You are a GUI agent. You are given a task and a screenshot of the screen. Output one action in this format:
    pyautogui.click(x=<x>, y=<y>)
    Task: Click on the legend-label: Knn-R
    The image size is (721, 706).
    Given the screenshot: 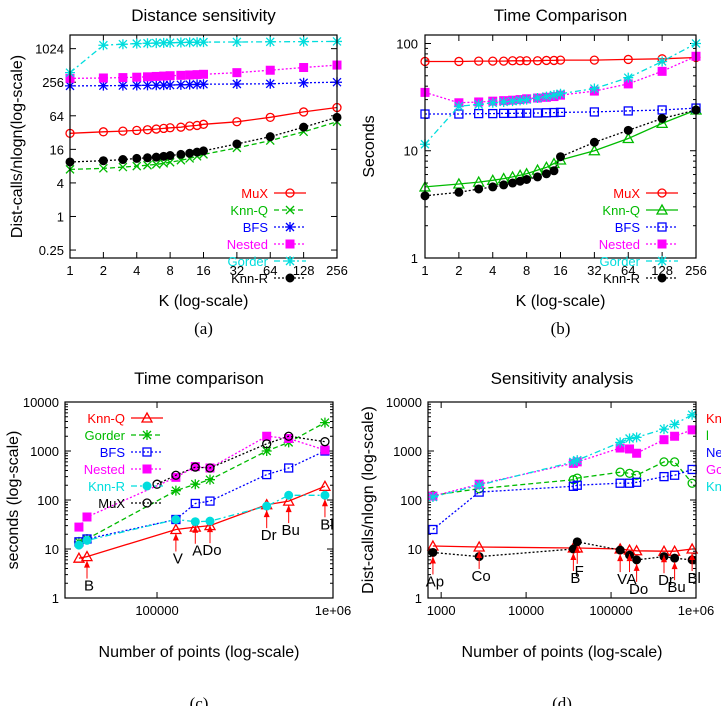 What is the action you would take?
    pyautogui.click(x=106, y=486)
    